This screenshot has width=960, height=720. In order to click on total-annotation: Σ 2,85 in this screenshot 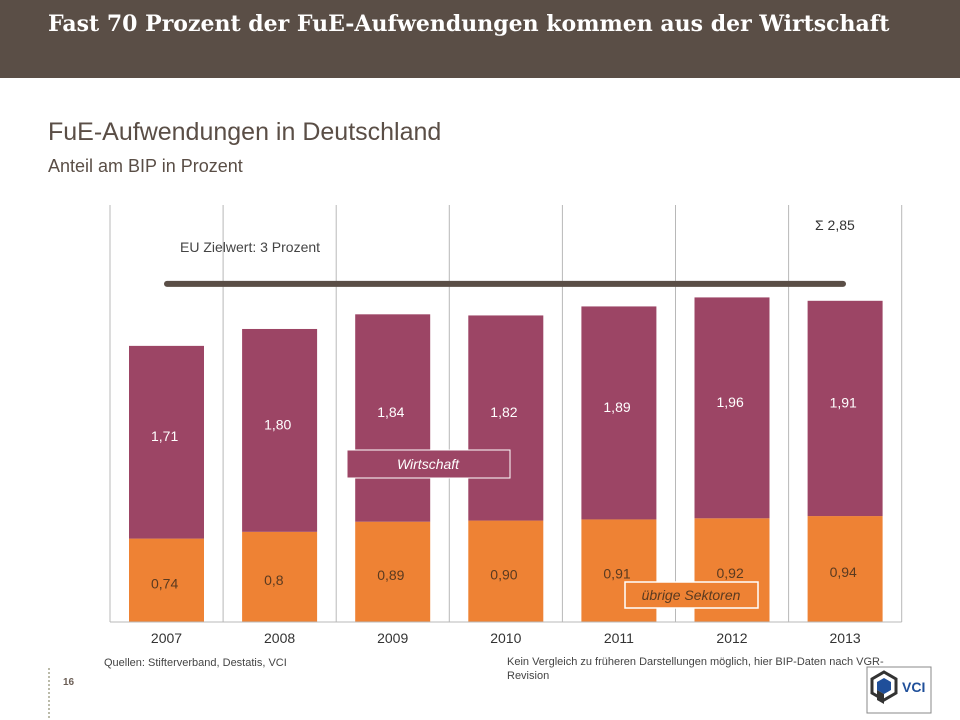, I will do `click(835, 225)`.